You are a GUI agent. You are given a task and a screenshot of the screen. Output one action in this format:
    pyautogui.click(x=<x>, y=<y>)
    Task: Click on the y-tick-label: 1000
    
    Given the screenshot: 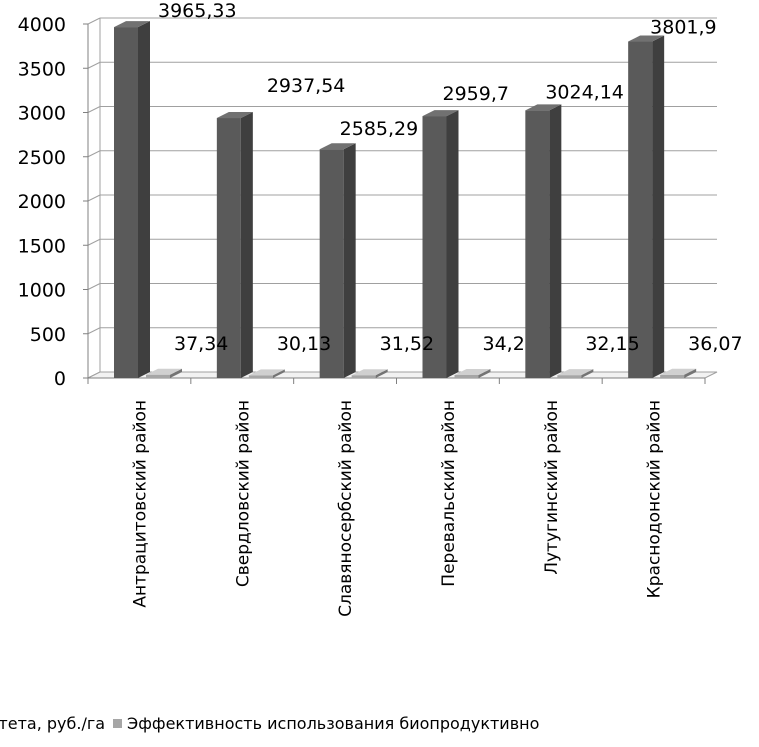 What is the action you would take?
    pyautogui.click(x=42, y=291)
    